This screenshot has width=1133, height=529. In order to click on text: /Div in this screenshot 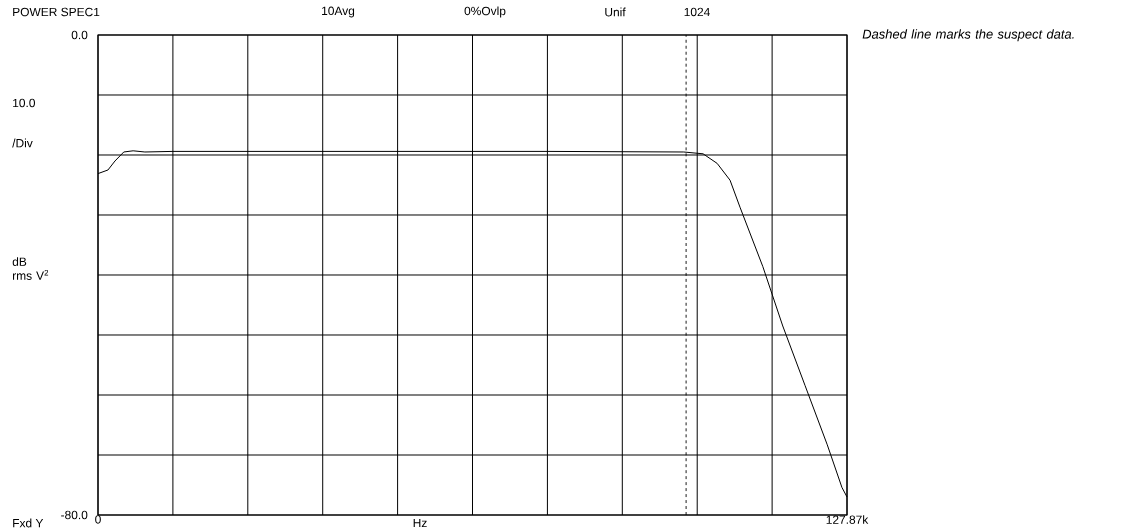, I will do `click(22, 143)`.